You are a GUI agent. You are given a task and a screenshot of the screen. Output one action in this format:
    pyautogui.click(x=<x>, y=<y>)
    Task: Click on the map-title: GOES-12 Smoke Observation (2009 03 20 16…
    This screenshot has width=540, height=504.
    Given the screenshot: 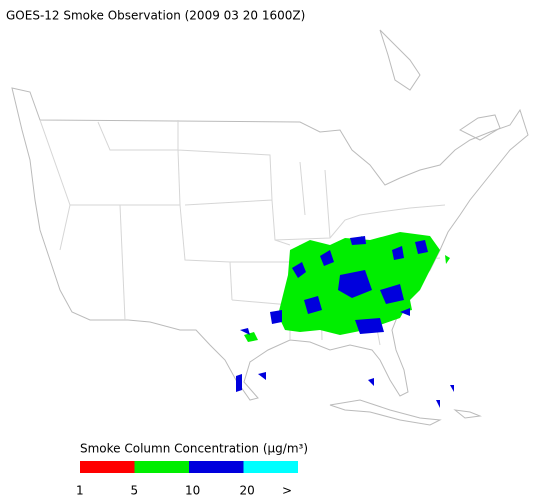 What is the action you would take?
    pyautogui.click(x=155, y=16)
    